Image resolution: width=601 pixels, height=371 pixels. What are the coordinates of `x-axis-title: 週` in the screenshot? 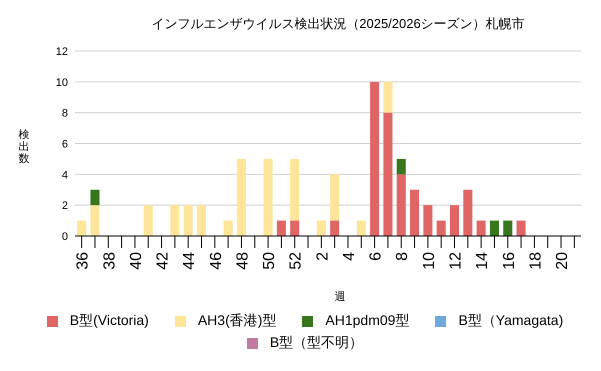 It's located at (340, 297).